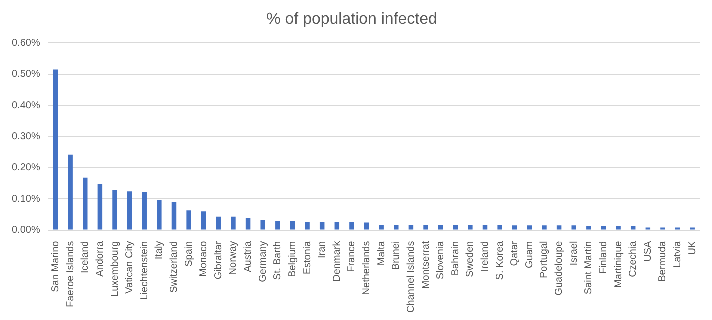  I want to click on x-tick-label: Israel, so click(574, 253).